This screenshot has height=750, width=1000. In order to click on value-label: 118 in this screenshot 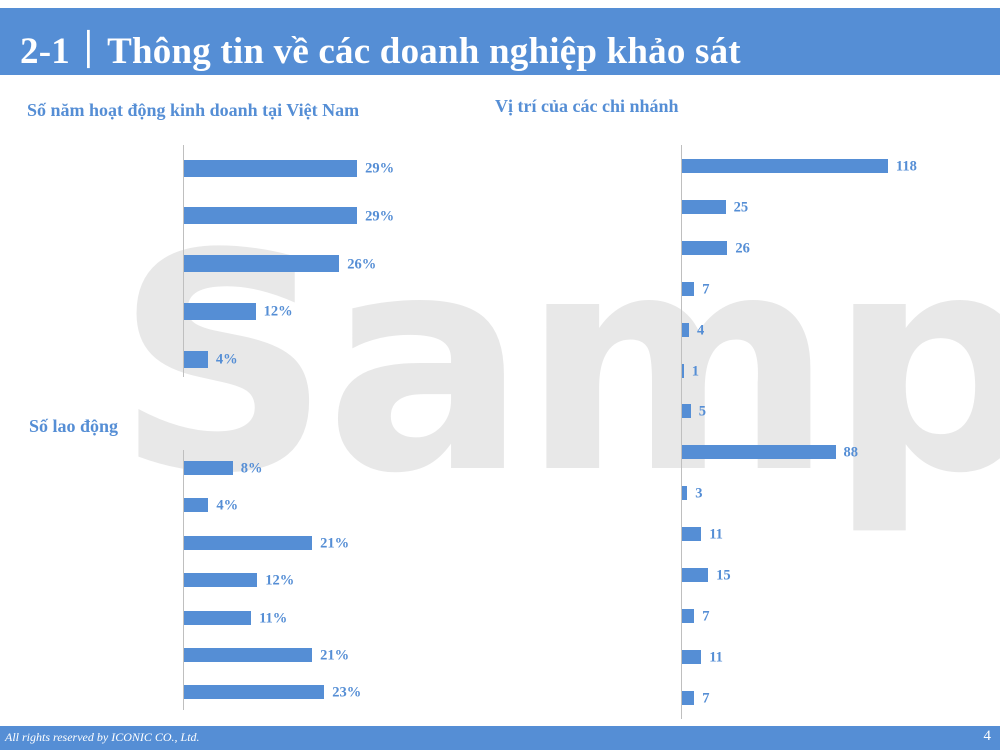, I will do `click(906, 166)`.